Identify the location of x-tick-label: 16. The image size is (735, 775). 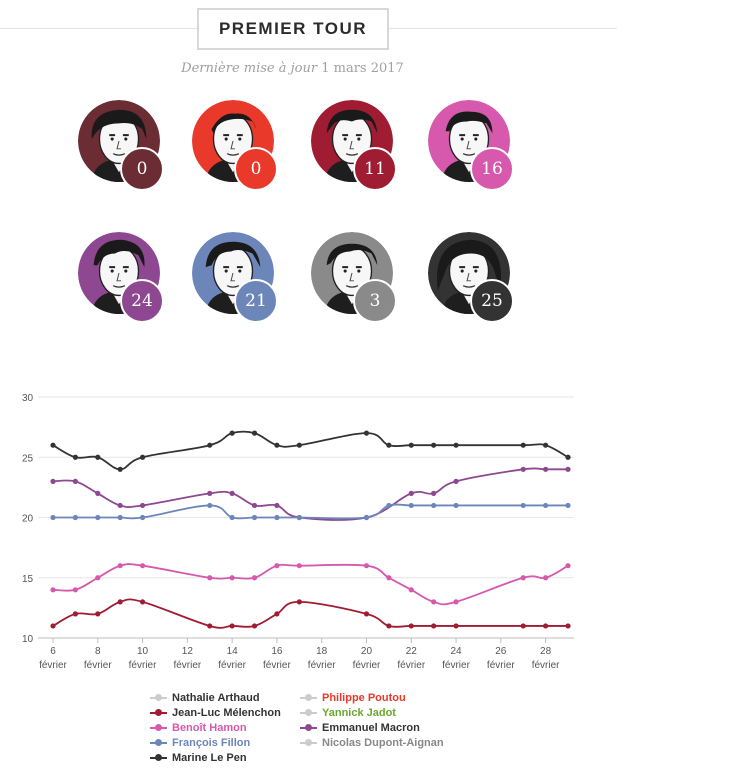
(277, 651).